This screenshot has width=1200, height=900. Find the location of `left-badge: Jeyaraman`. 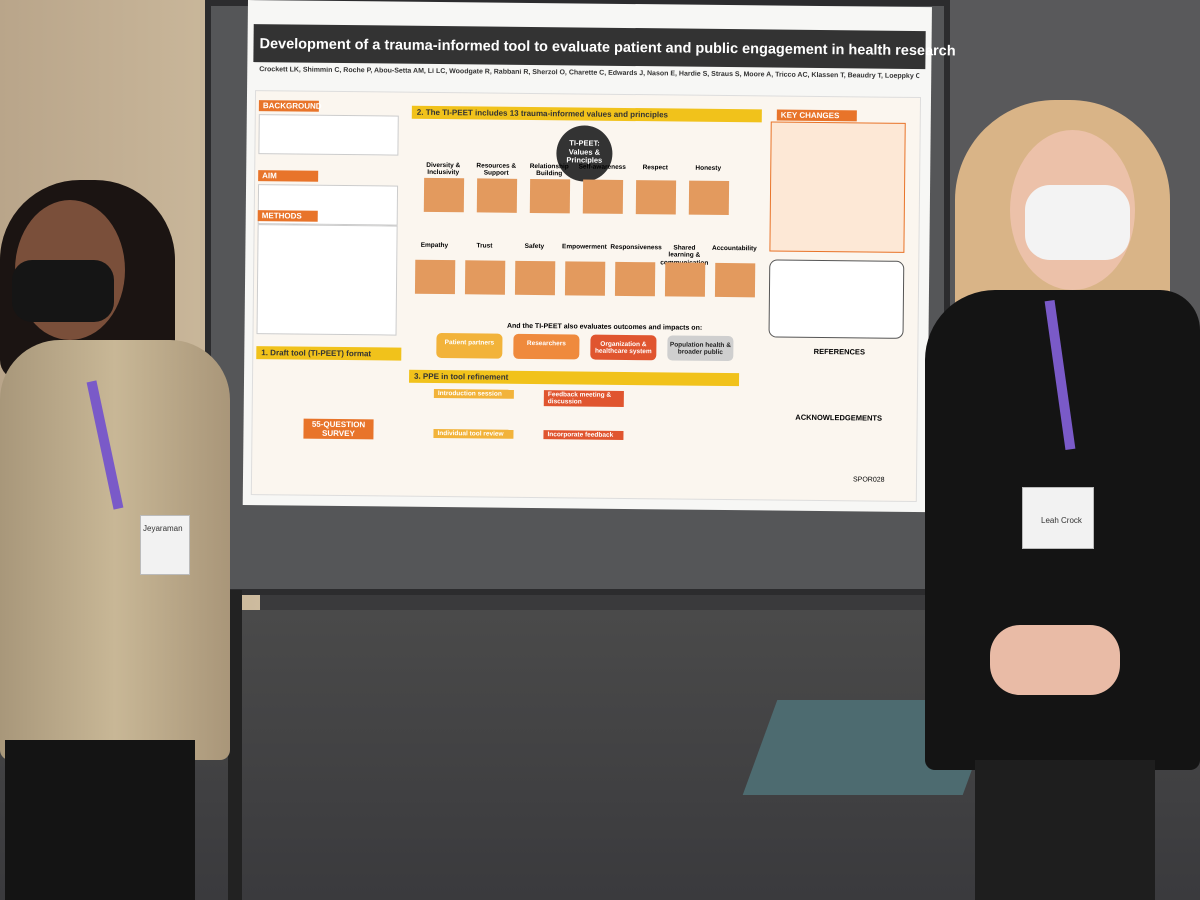

left-badge: Jeyaraman is located at coordinates (165, 545).